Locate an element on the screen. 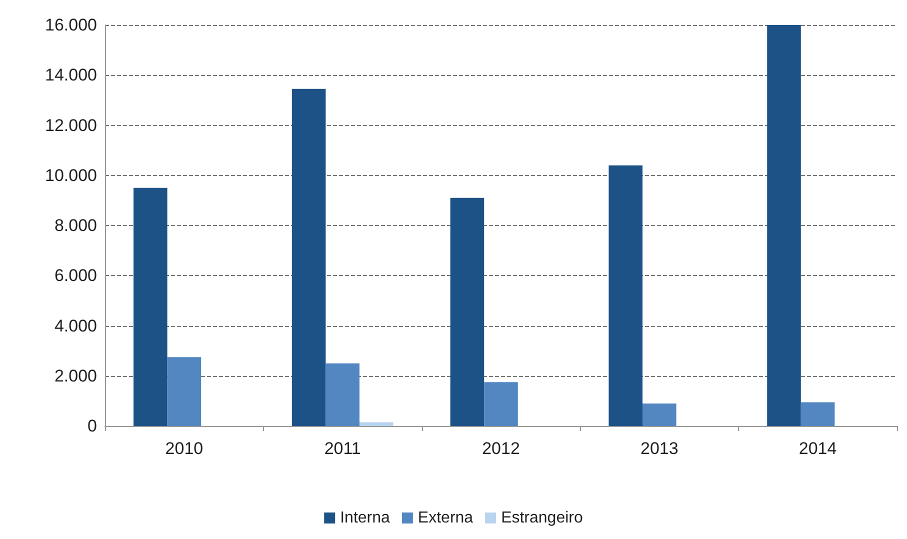 The width and height of the screenshot is (907, 539). y-tick-label: 4.000 is located at coordinates (75, 326).